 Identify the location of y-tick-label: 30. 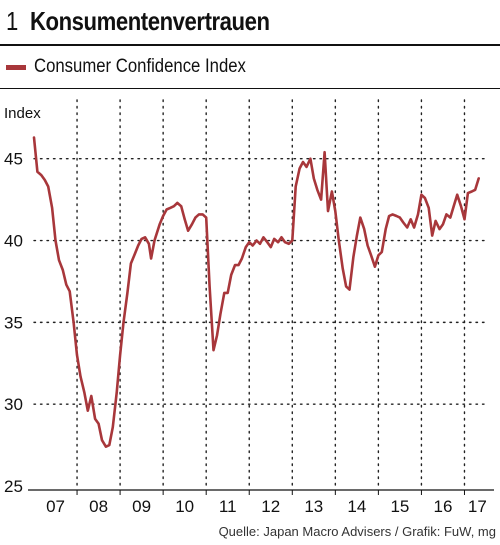
(13, 404).